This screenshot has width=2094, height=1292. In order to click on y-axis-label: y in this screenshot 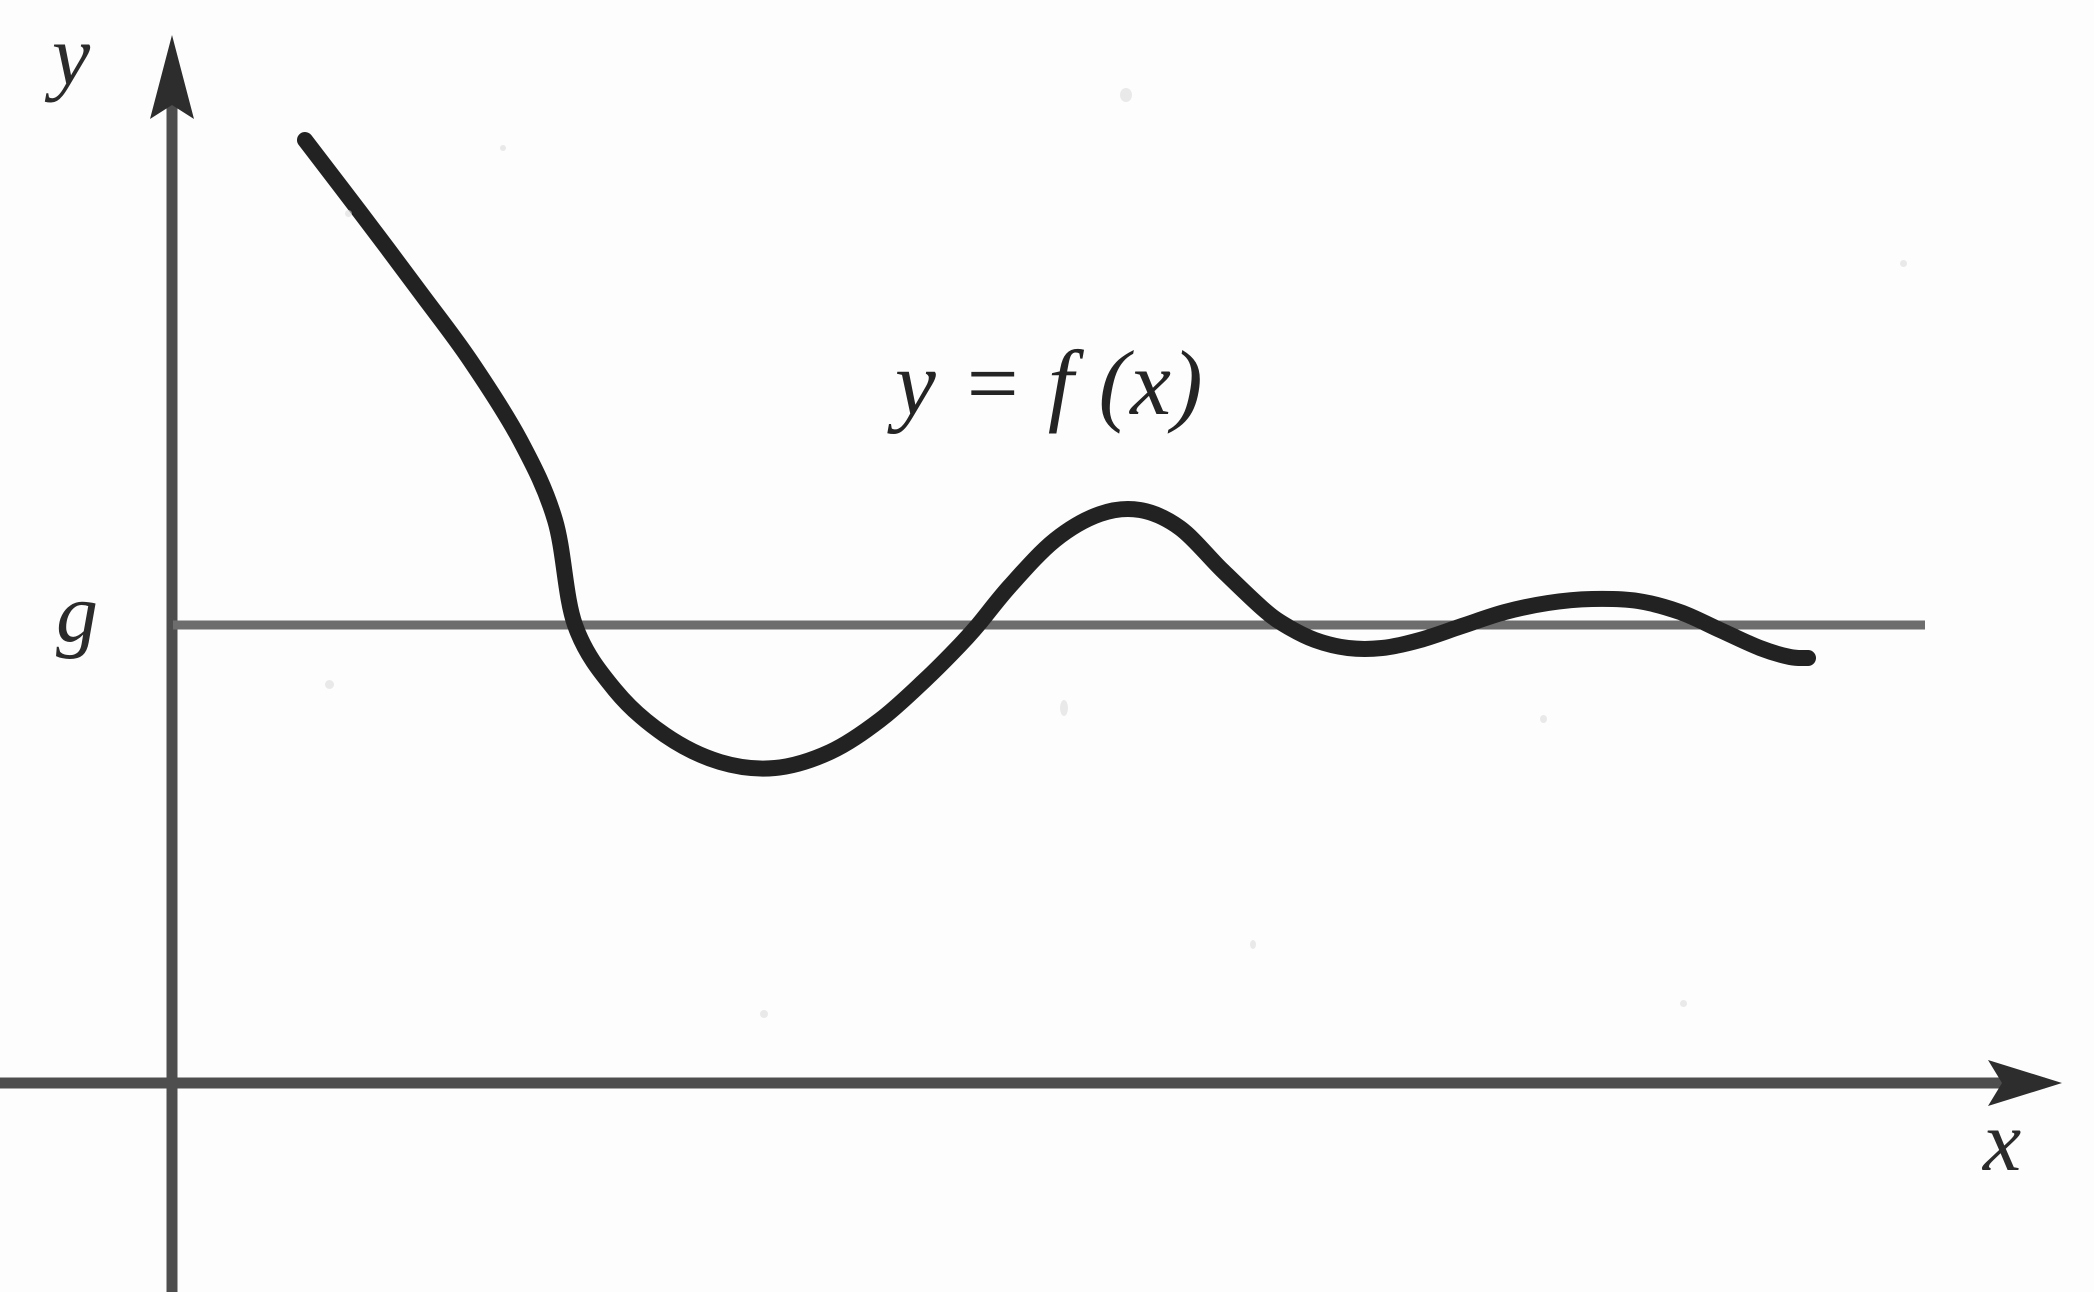, I will do `click(71, 55)`.